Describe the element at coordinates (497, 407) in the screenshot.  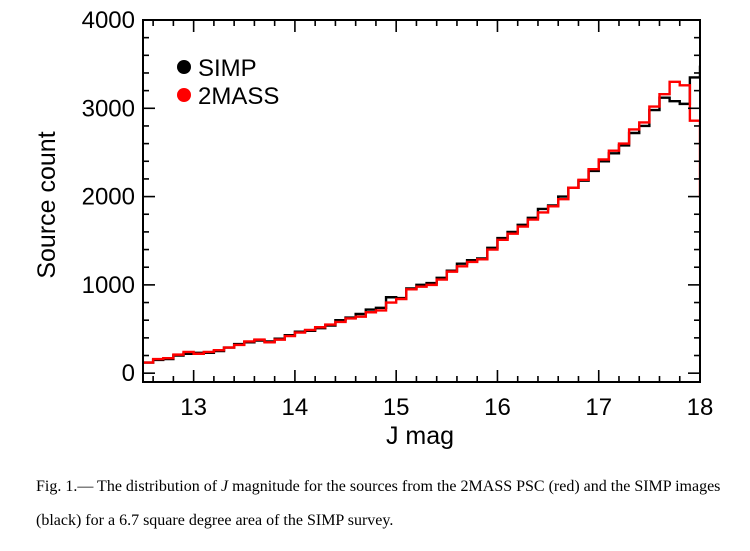
I see `x-tick-label: 16` at that location.